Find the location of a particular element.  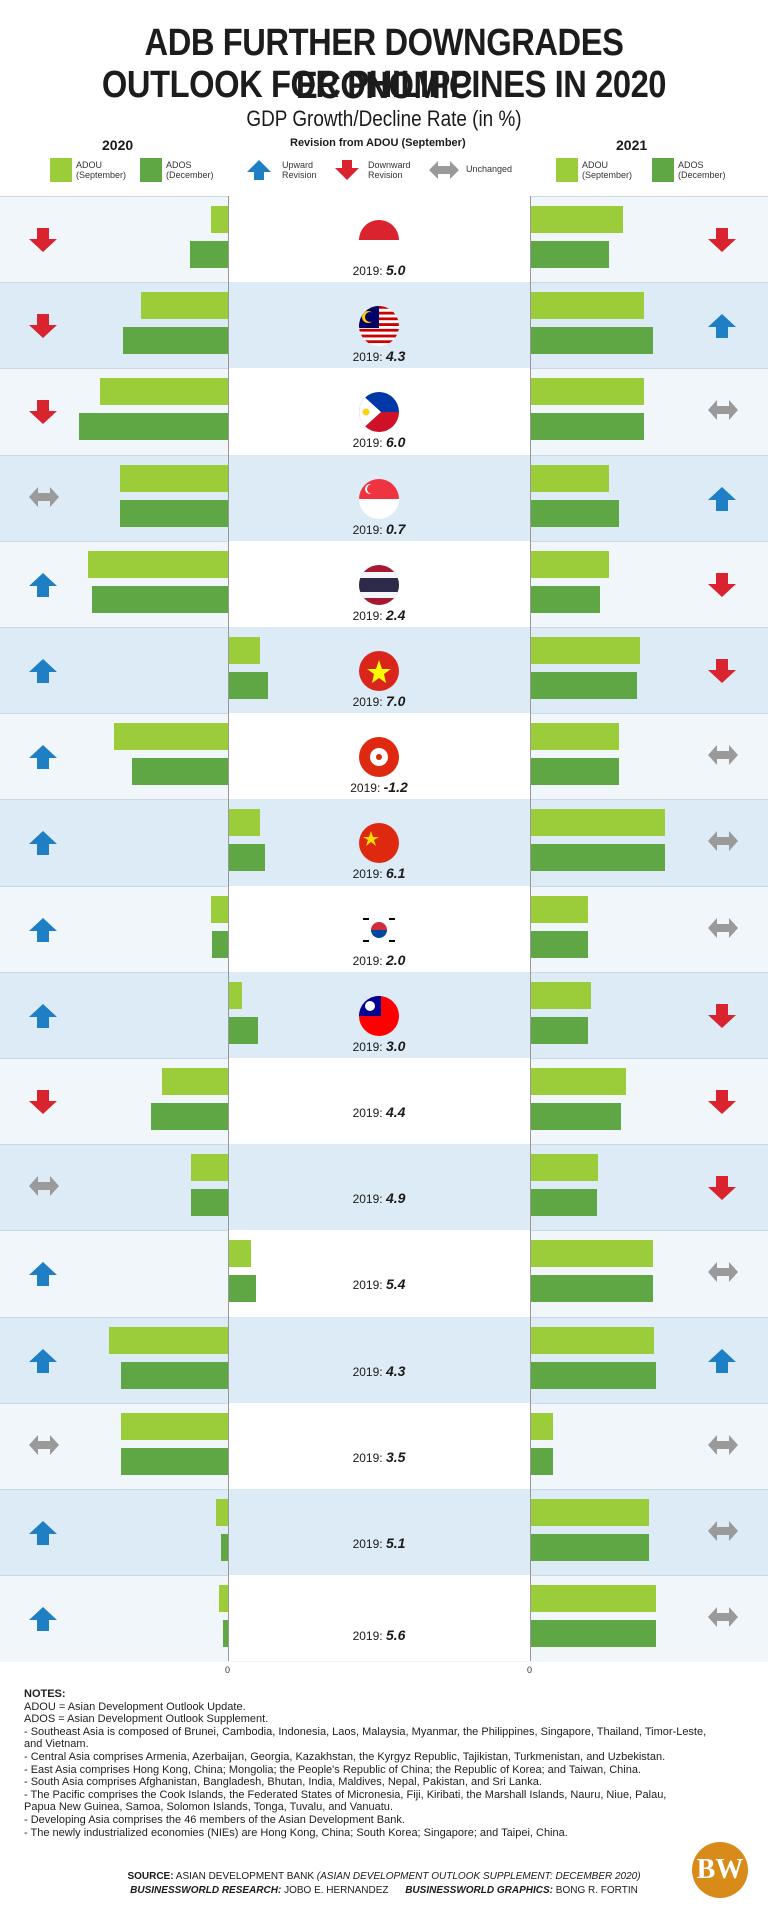

row-2019-base: 2019: 5.1 is located at coordinates (379, 1543).